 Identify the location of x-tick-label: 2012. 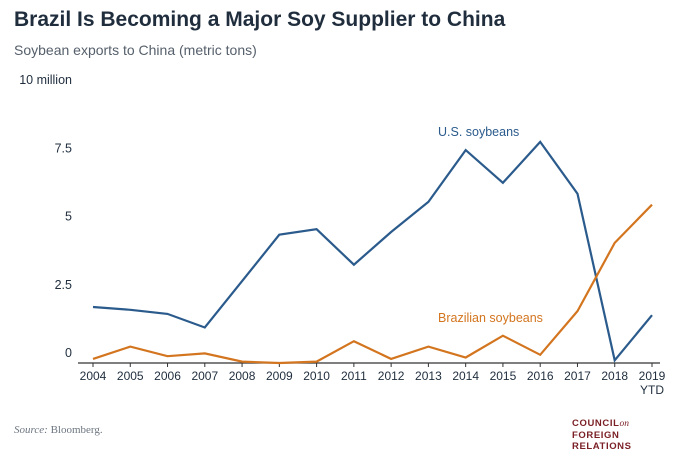
(391, 376).